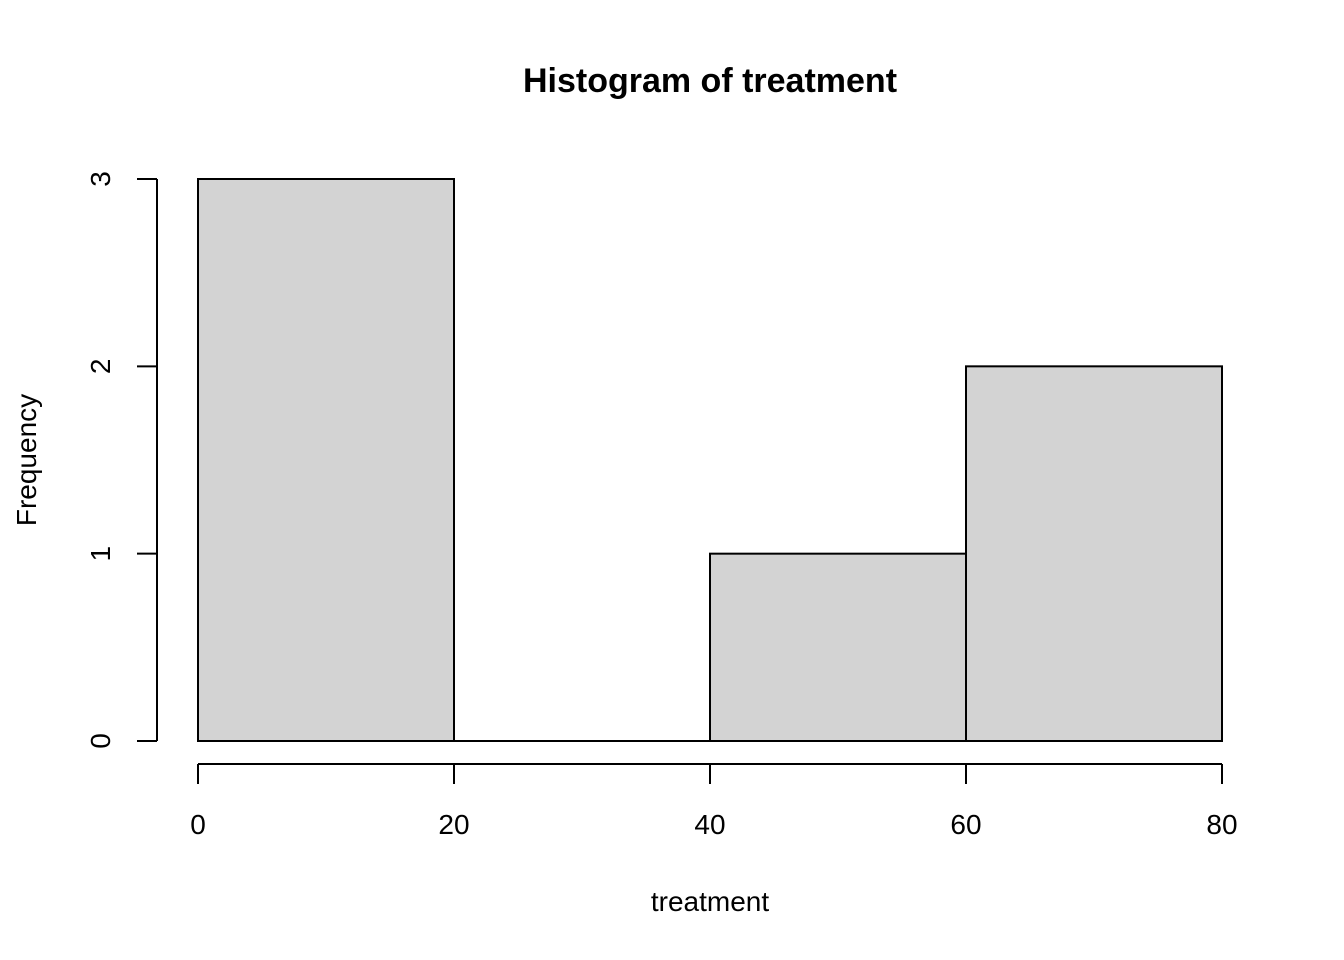 This screenshot has width=1344, height=960. I want to click on x-tick-label-0: 0, so click(198, 824).